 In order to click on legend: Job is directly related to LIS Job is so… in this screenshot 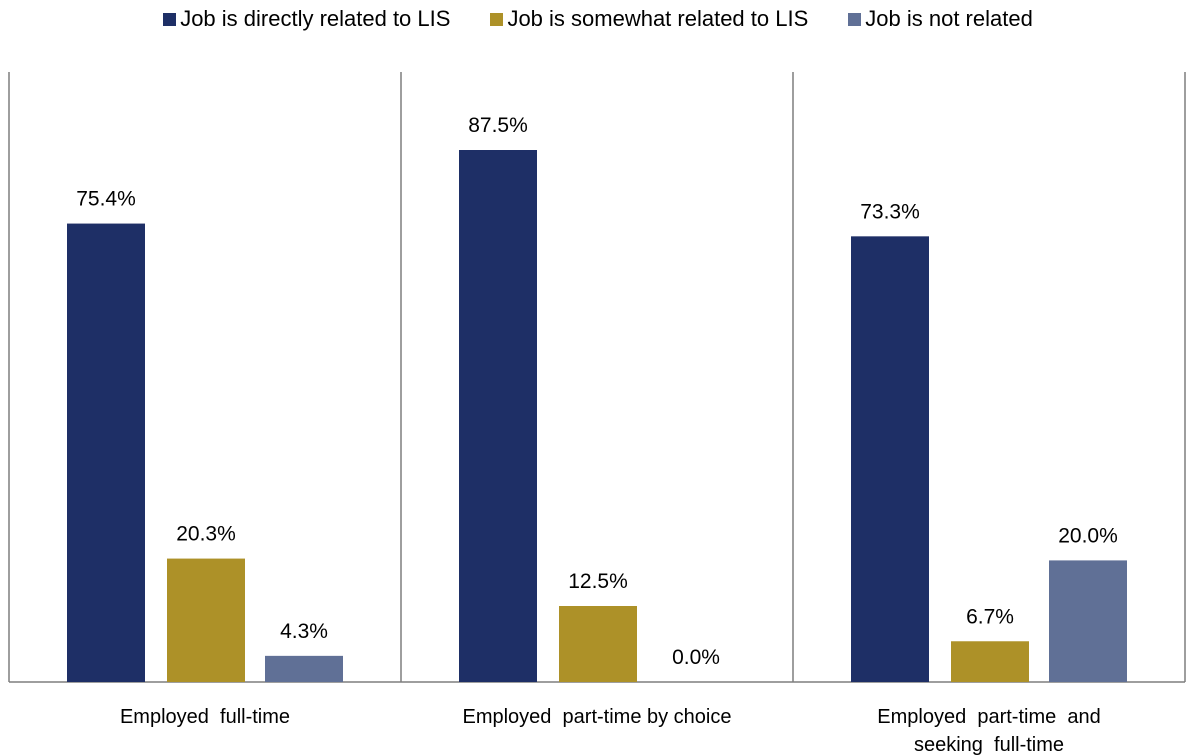, I will do `click(598, 19)`.